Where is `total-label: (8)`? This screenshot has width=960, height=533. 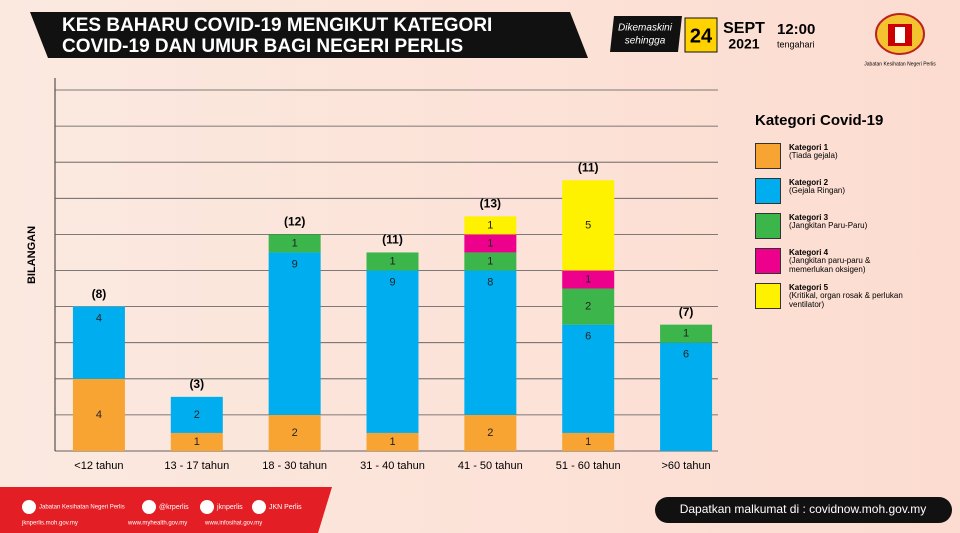
total-label: (8) is located at coordinates (99, 294).